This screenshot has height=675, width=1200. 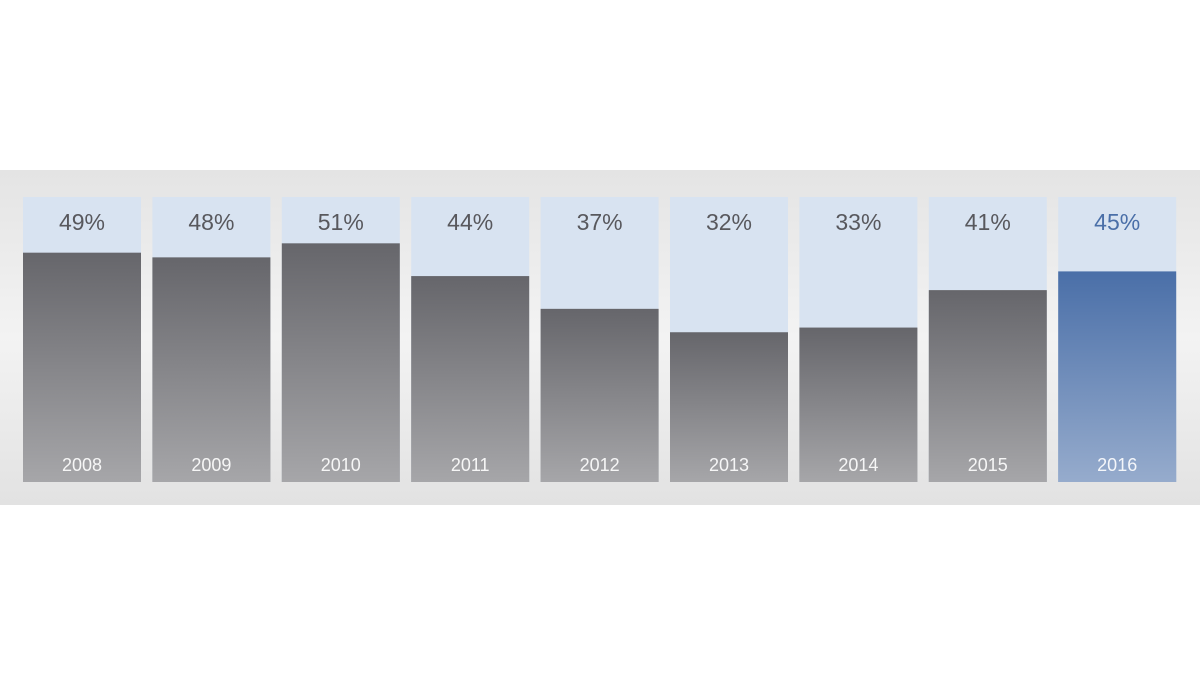 What do you see at coordinates (988, 465) in the screenshot?
I see `x-tick-label: 2015` at bounding box center [988, 465].